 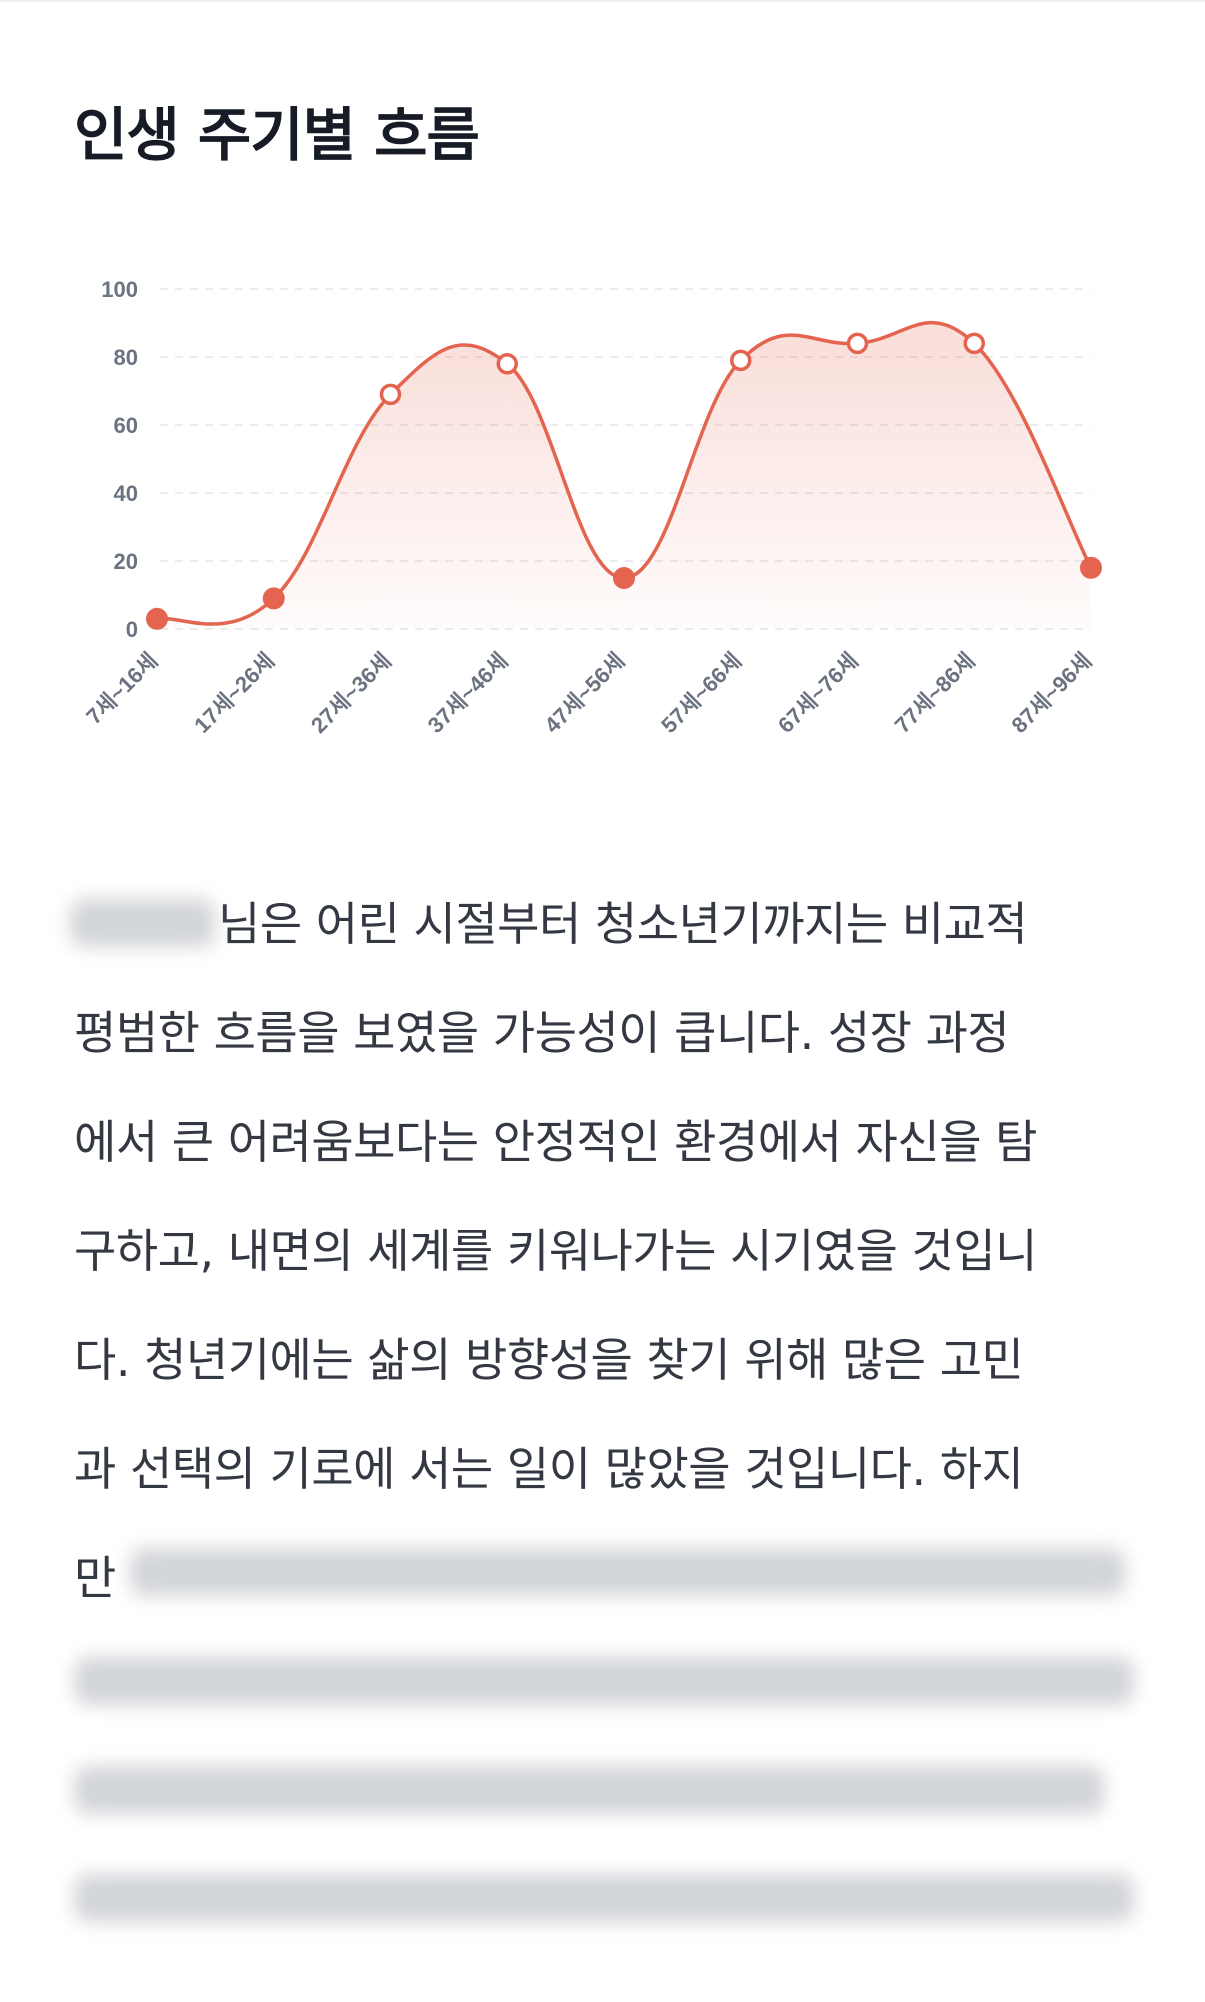 What do you see at coordinates (126, 493) in the screenshot?
I see `y-tick-label: 40` at bounding box center [126, 493].